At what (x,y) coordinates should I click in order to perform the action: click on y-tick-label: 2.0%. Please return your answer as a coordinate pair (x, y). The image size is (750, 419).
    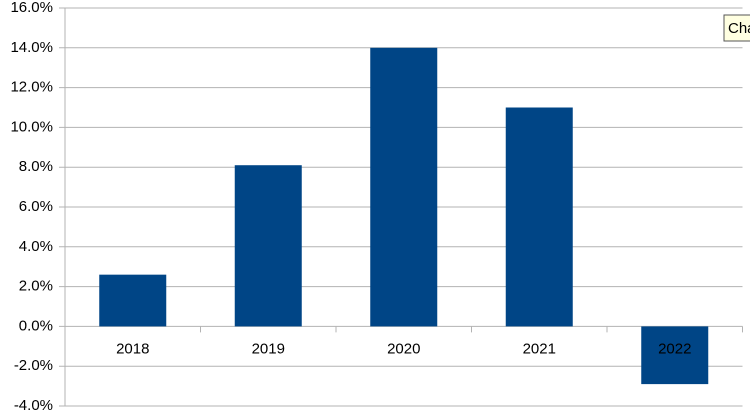
    Looking at the image, I should click on (36, 286).